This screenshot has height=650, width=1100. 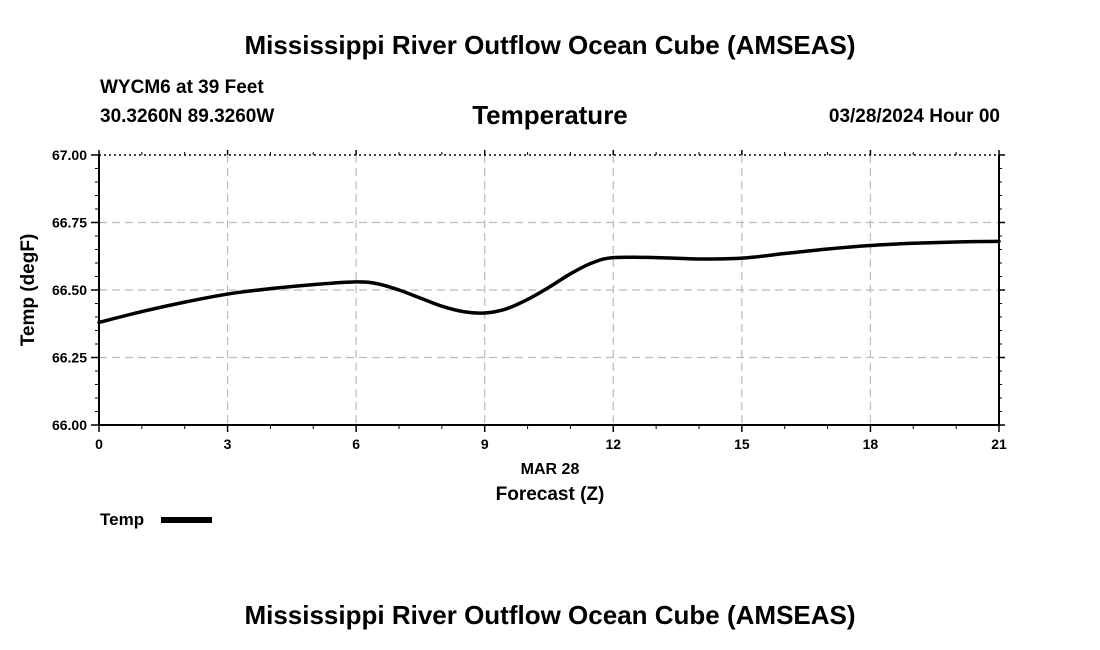 What do you see at coordinates (182, 87) in the screenshot?
I see `station-label: WYCM6 at 39 Feet` at bounding box center [182, 87].